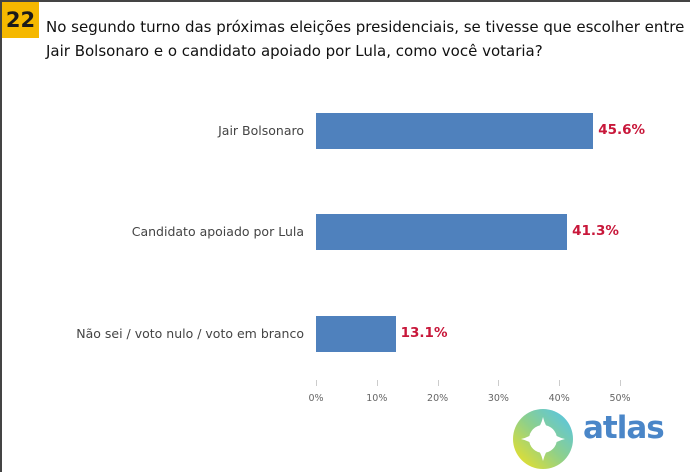 The height and width of the screenshot is (472, 690). Describe the element at coordinates (424, 333) in the screenshot. I see `value-label: 13.1%` at that location.